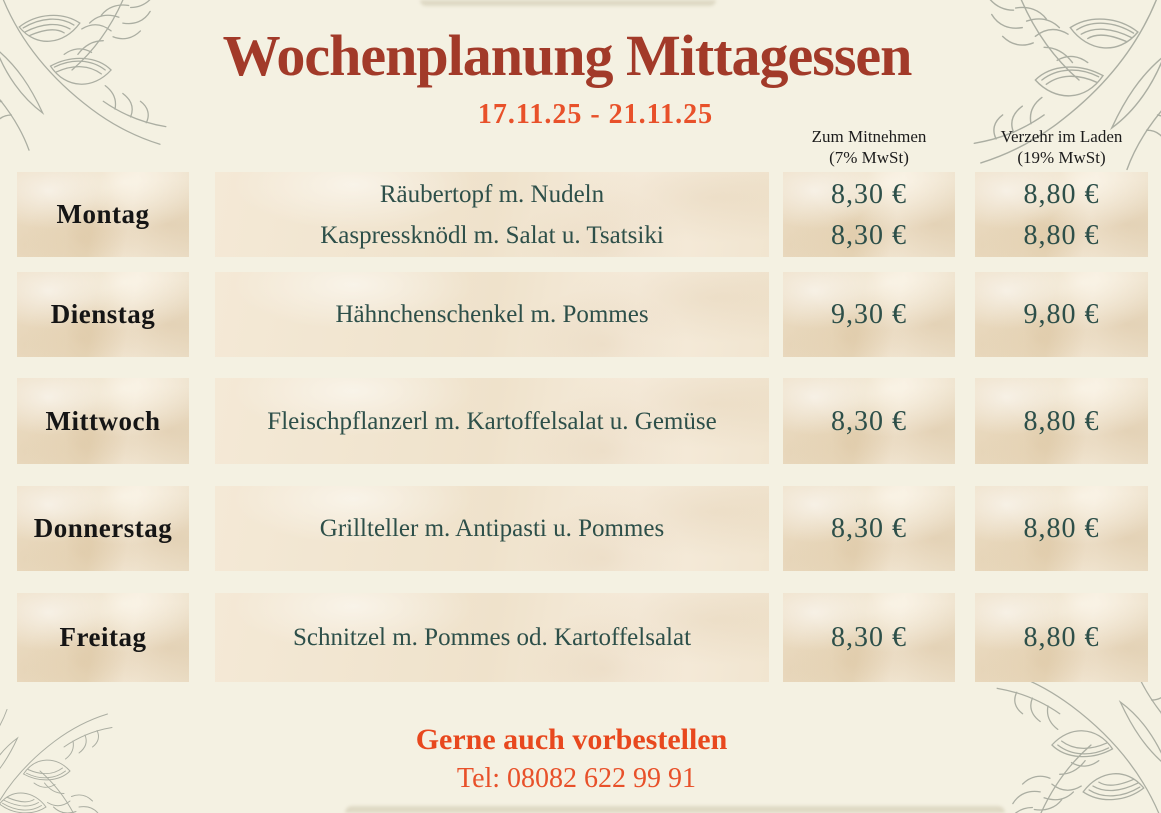 Image resolution: width=1161 pixels, height=813 pixels. I want to click on column-header-takeaway: Zum Mitnehmen (7% MwSt), so click(869, 147).